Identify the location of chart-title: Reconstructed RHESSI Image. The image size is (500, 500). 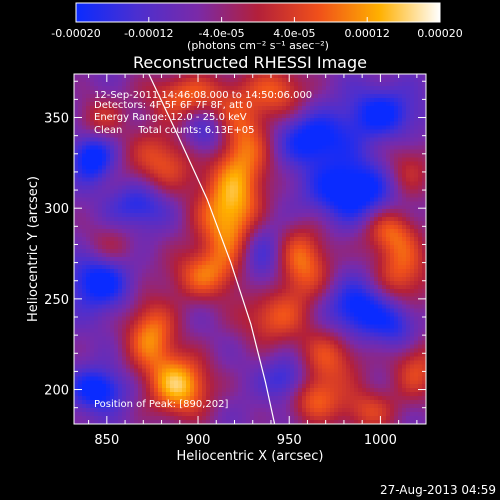
(250, 62).